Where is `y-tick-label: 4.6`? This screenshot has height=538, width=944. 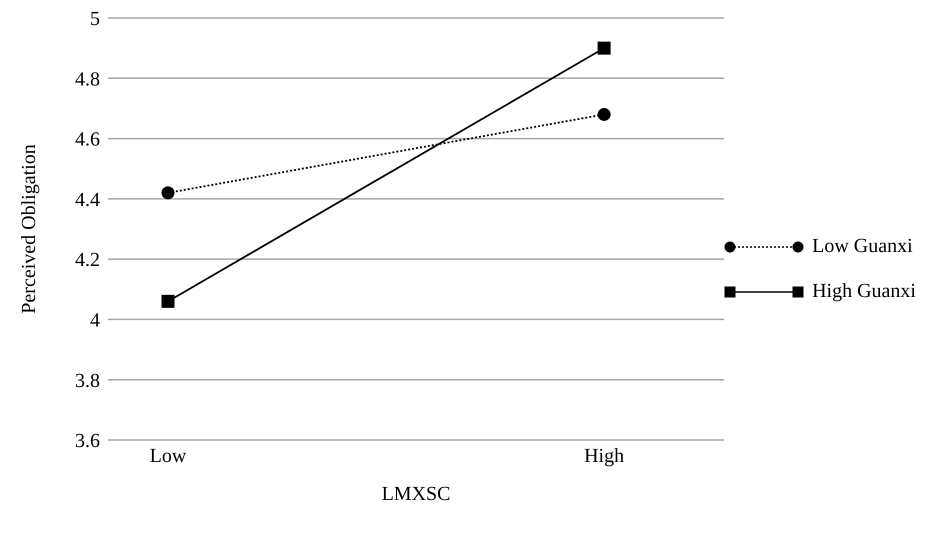 y-tick-label: 4.6 is located at coordinates (87, 139).